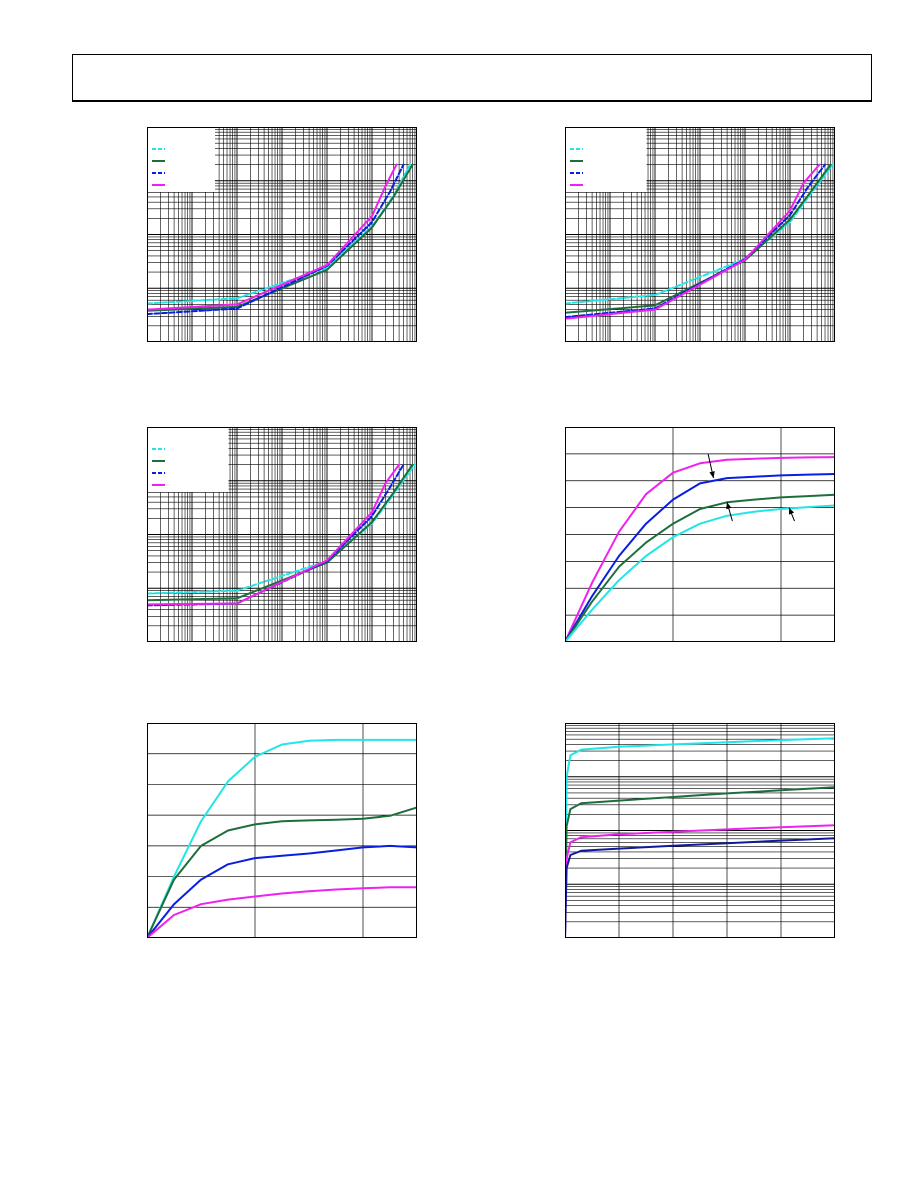 Image resolution: width=918 pixels, height=1188 pixels. I want to click on chart-1-plot, so click(282, 234).